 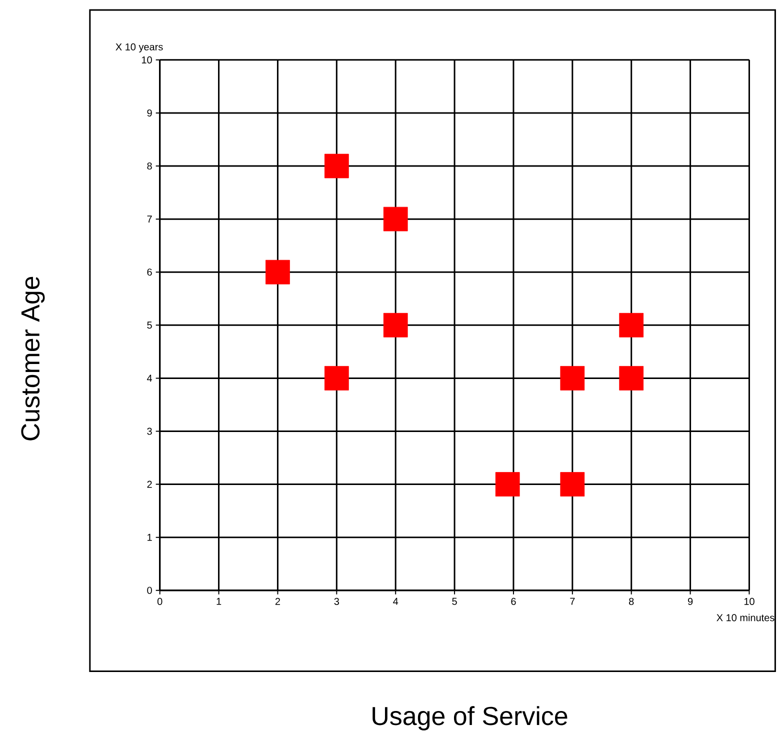 What do you see at coordinates (690, 601) in the screenshot?
I see `x-tick-label: 9` at bounding box center [690, 601].